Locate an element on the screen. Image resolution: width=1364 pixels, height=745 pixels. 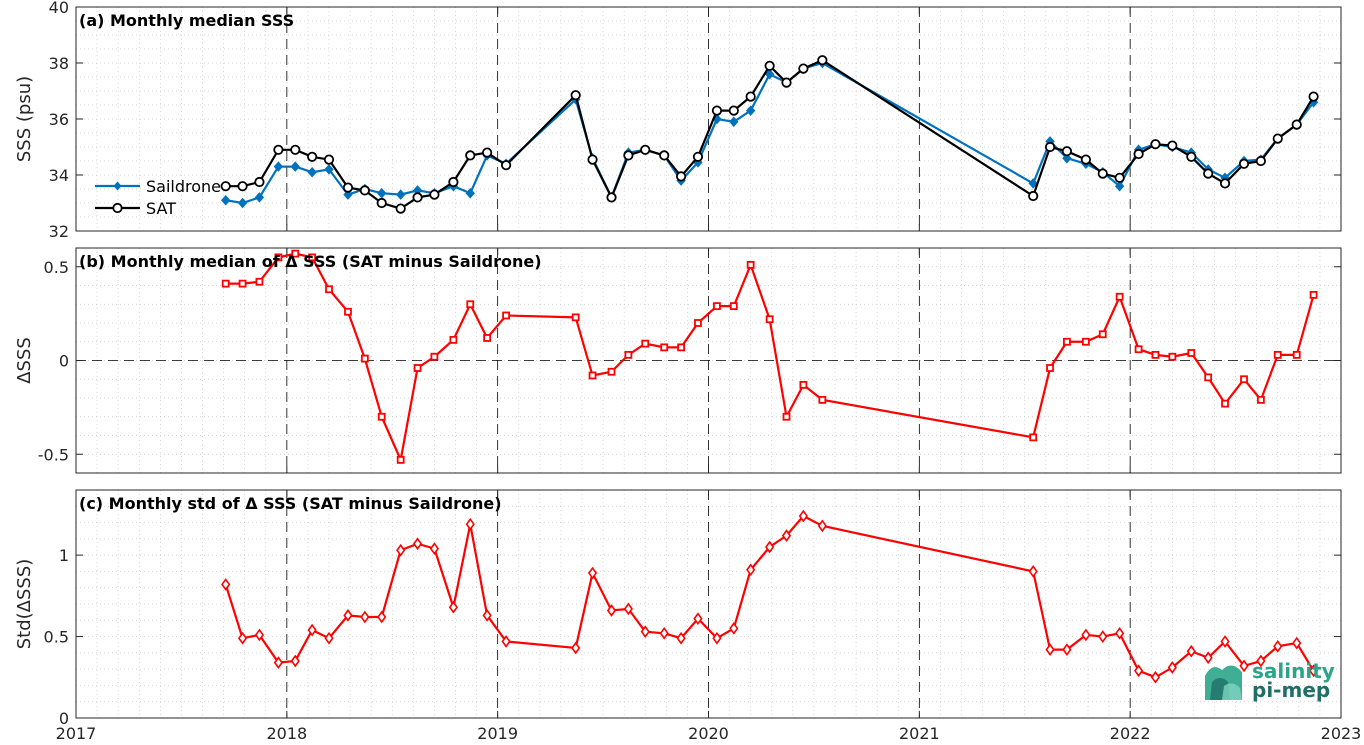
x-tick-label: 2020 is located at coordinates (708, 733).